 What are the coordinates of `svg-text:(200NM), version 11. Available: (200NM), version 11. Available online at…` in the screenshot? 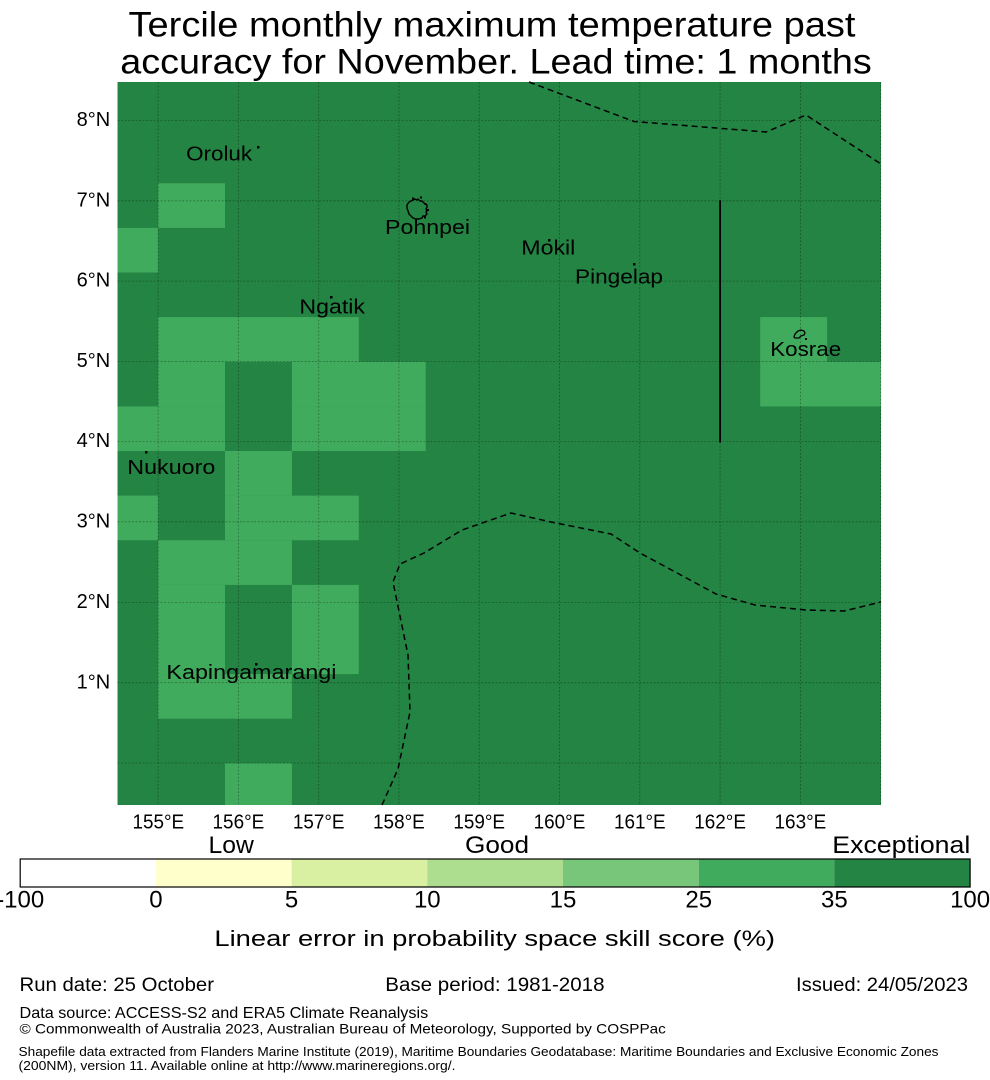 It's located at (237, 1066).